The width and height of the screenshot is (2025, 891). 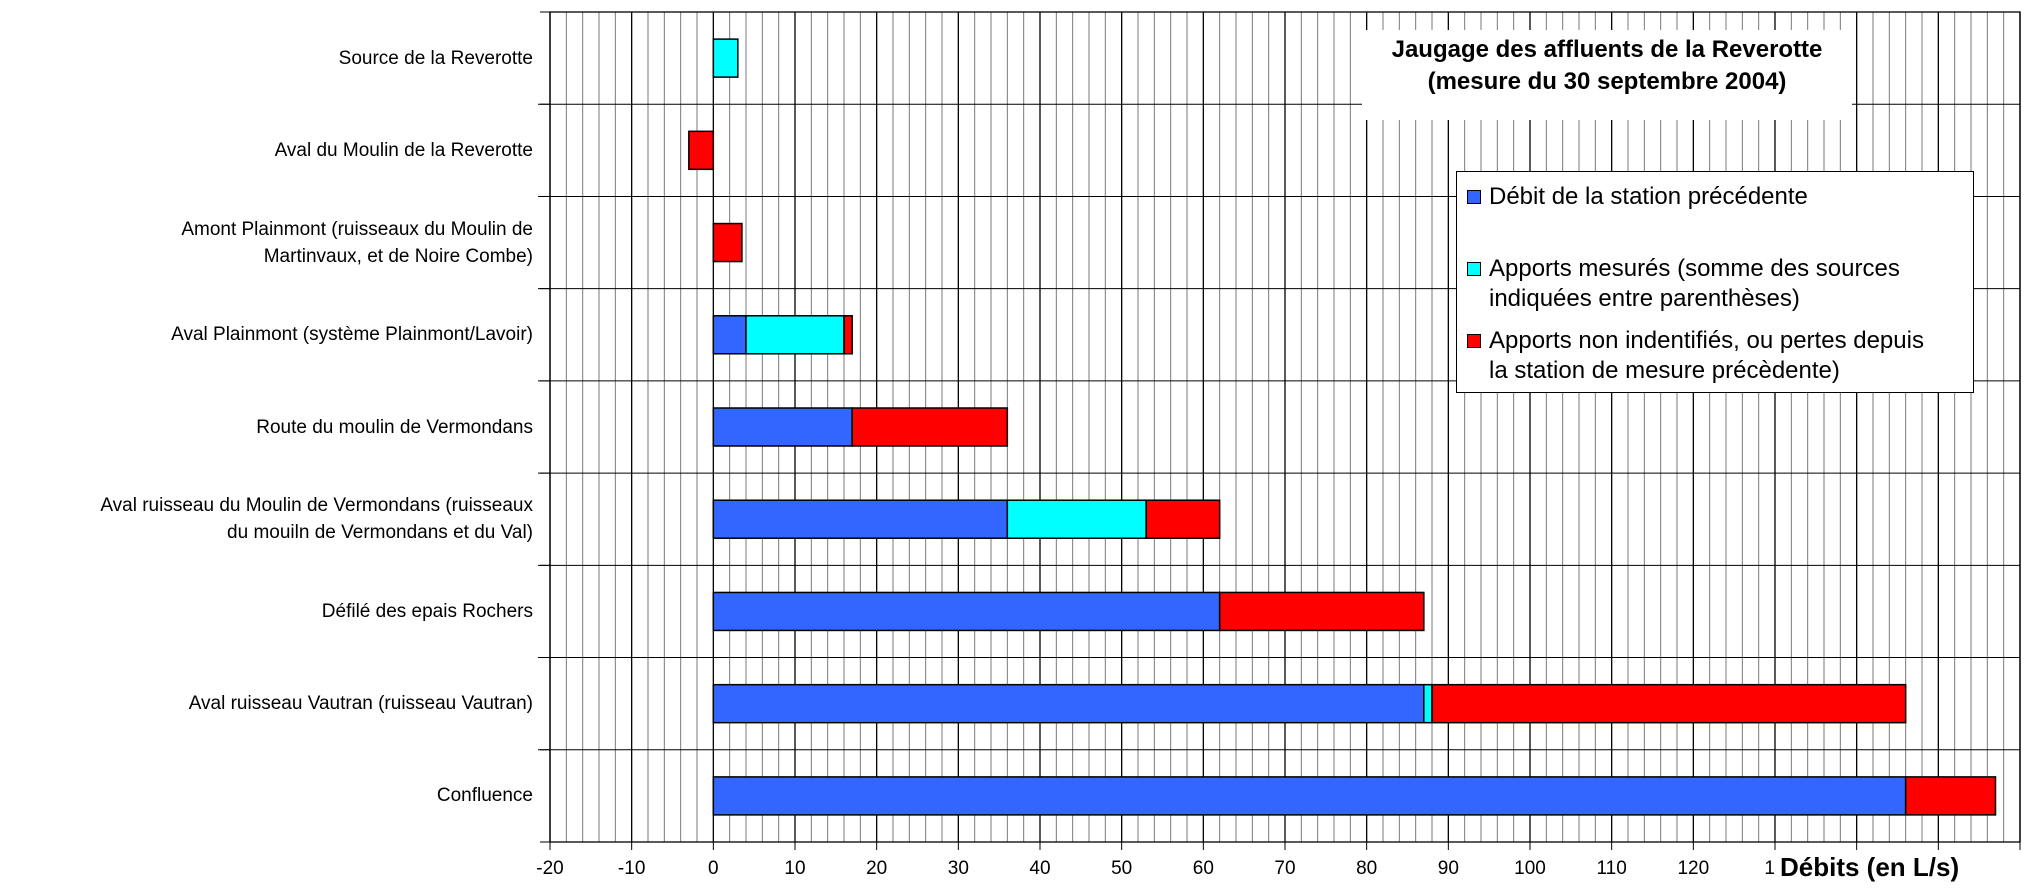 What do you see at coordinates (360, 704) in the screenshot?
I see `category-label: Aval ruisseau Vautran (ruisseau Vautran)` at bounding box center [360, 704].